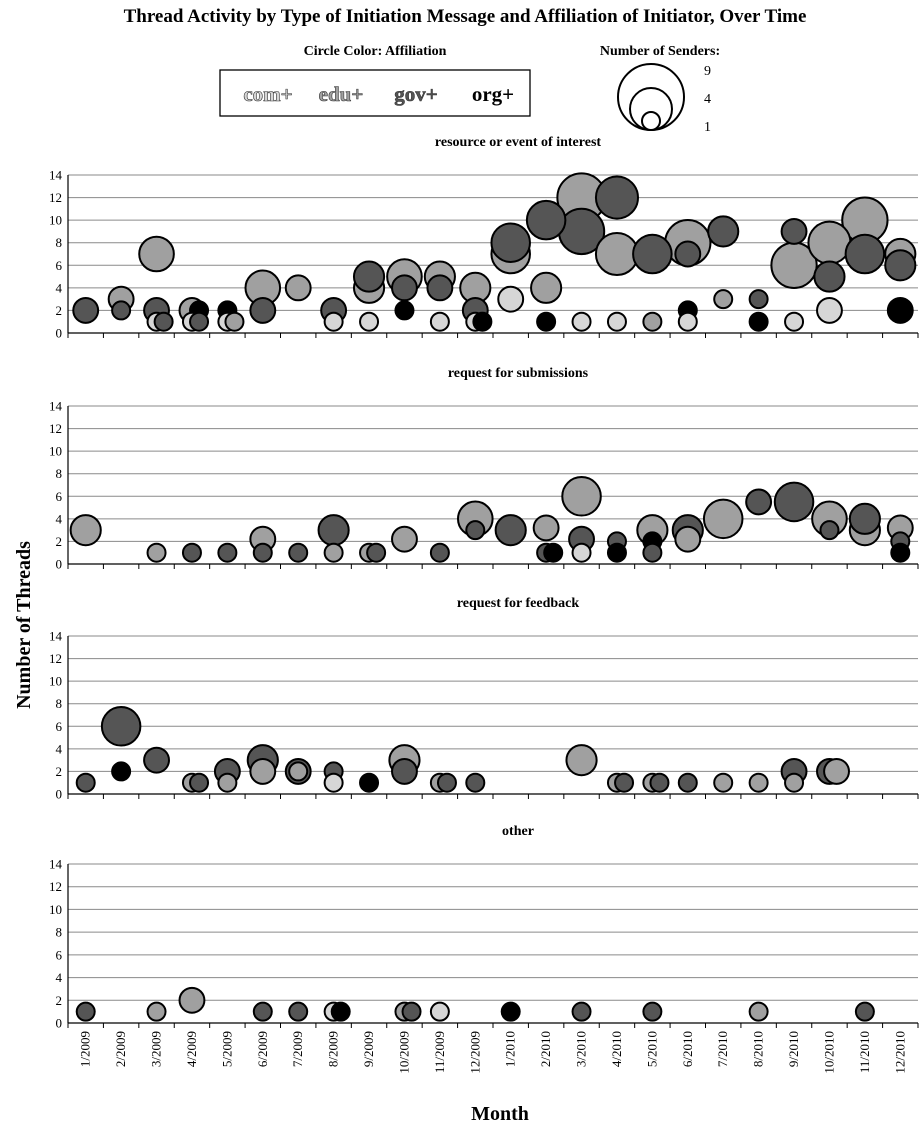  Describe the element at coordinates (297, 1049) in the screenshot. I see `x-tick-label: 7/2009` at that location.